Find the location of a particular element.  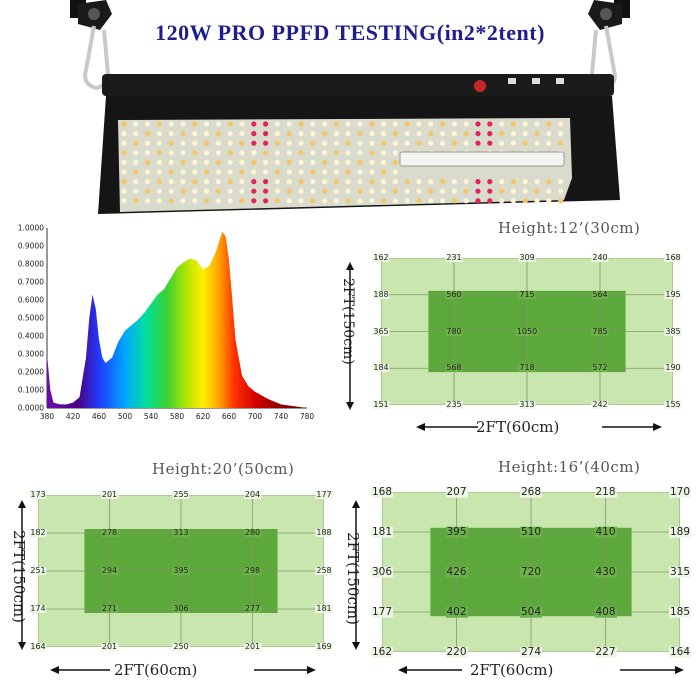

ppfd-value: 306 is located at coordinates (382, 571).